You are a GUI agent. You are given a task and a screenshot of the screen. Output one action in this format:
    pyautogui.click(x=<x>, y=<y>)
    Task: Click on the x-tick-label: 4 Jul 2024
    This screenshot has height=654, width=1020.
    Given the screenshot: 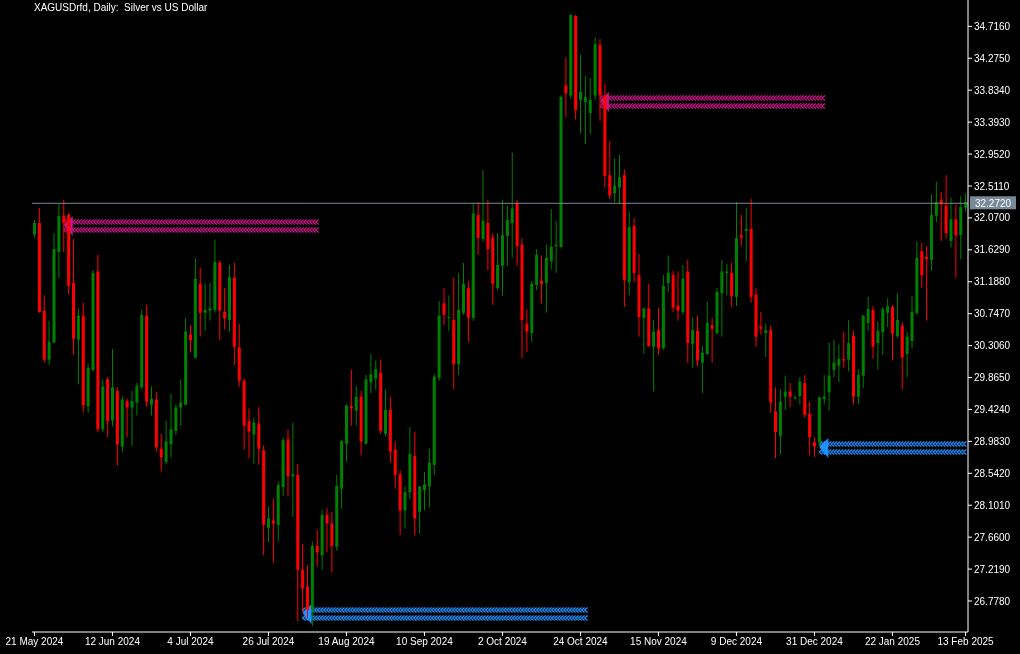 What is the action you would take?
    pyautogui.click(x=190, y=642)
    